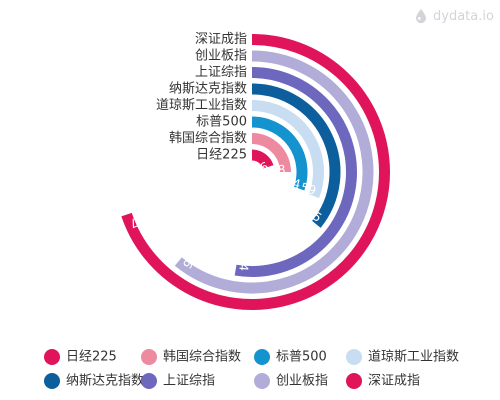 The height and width of the screenshot is (400, 500). Describe the element at coordinates (463, 16) in the screenshot. I see `watermark-text: dydata.io` at that location.